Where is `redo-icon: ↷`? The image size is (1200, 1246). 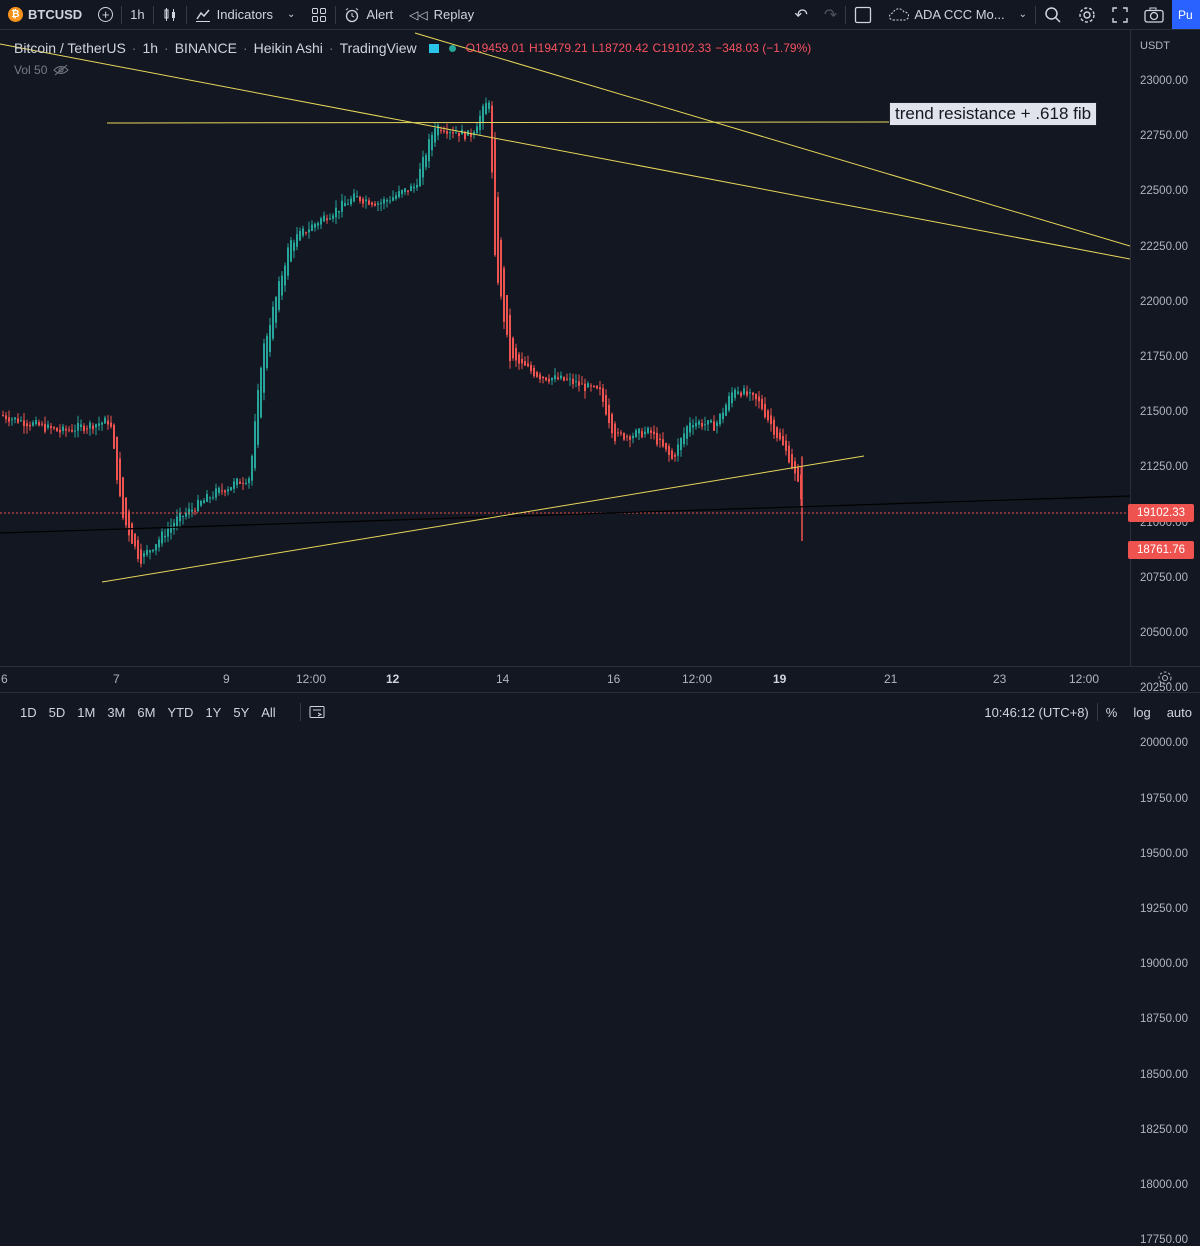
redo-icon: ↷ is located at coordinates (830, 15).